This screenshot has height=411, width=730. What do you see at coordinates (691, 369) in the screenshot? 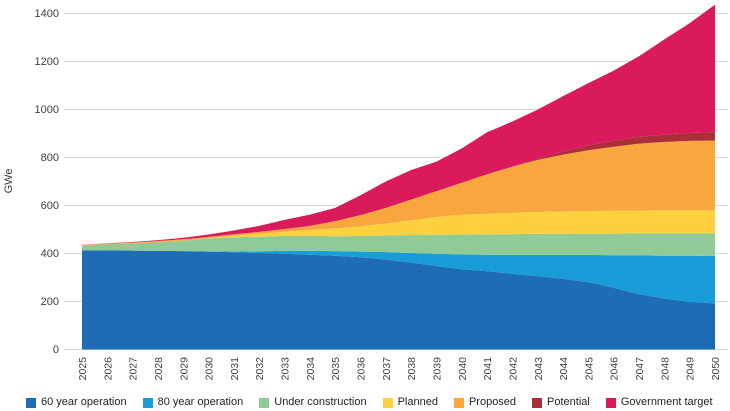
I see `x-tick-label: 2049` at bounding box center [691, 369].